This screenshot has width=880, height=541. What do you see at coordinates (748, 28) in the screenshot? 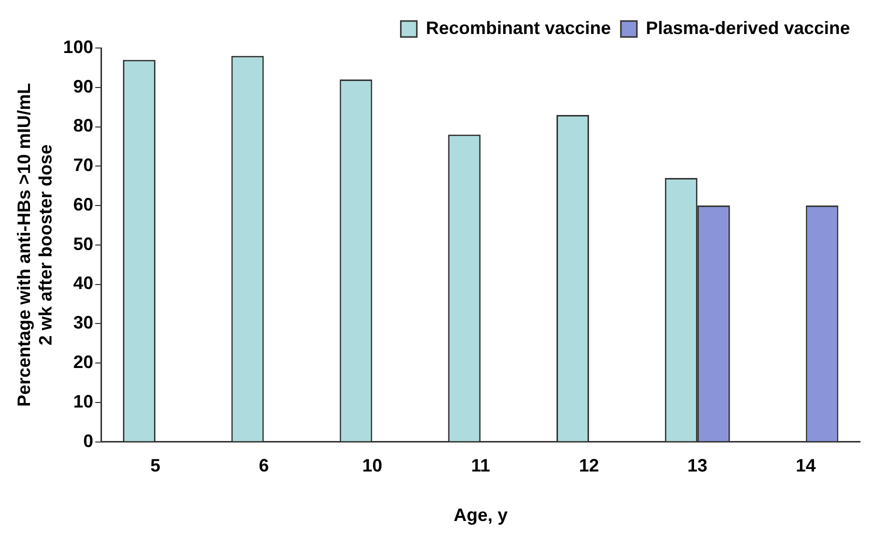
I see `legend-label: Plasma-derived vaccine` at bounding box center [748, 28].